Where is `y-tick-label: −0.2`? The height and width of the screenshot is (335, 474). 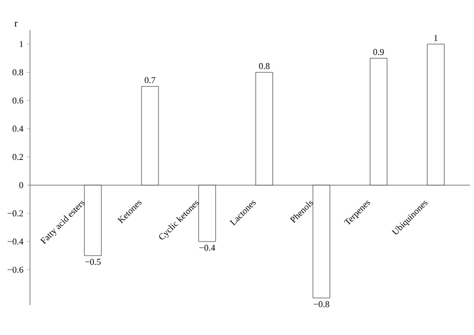
y-tick-label: −0.2 is located at coordinates (15, 213).